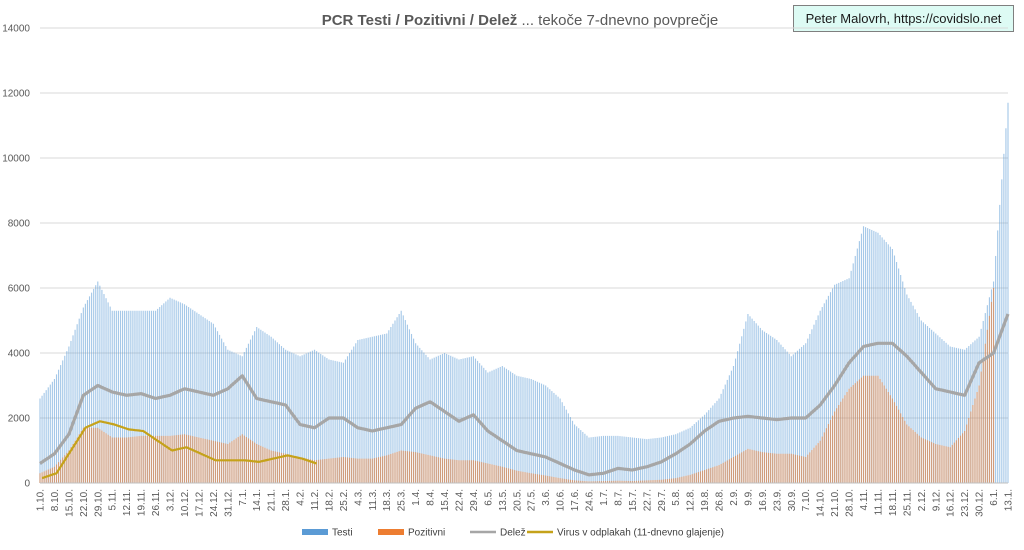  I want to click on x-tick-label: 20.5., so click(517, 500).